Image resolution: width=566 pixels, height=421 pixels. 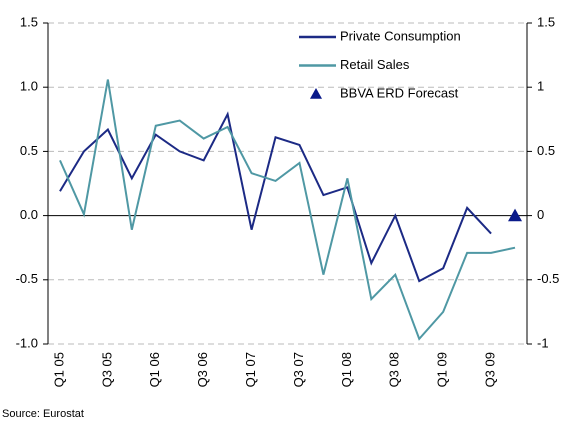 What do you see at coordinates (515, 215) in the screenshot?
I see `forecast-marker` at bounding box center [515, 215].